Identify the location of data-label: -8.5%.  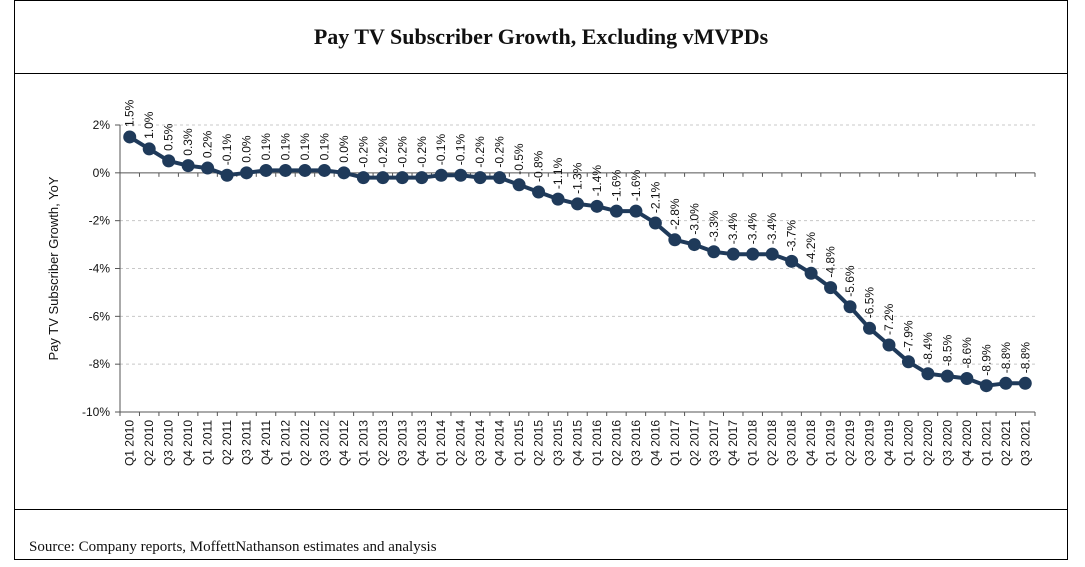
(947, 350).